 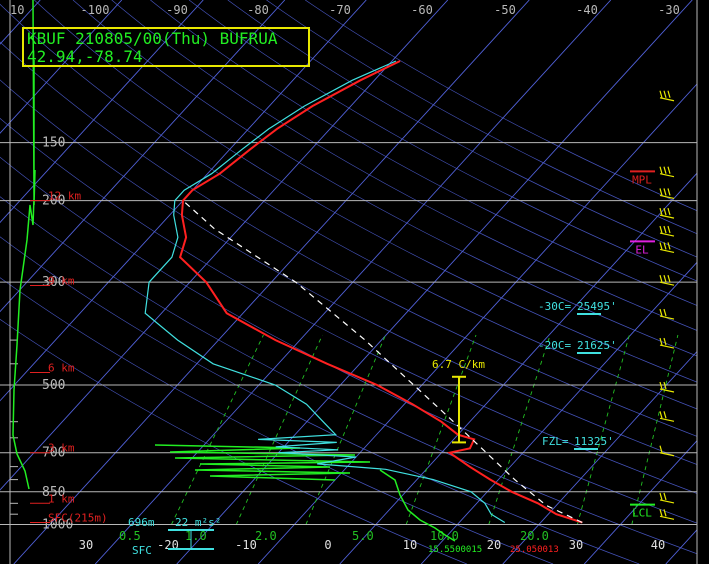 What do you see at coordinates (57, 525) in the screenshot?
I see `isobar-label: 1000` at bounding box center [57, 525].